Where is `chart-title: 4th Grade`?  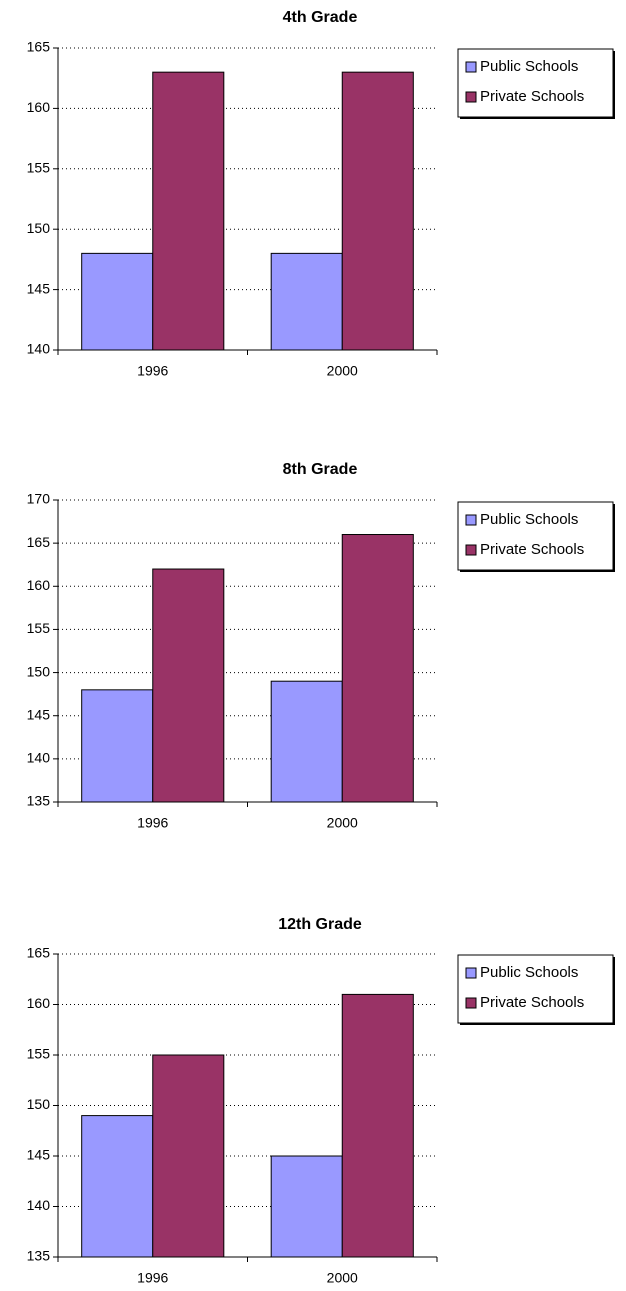
chart-title: 4th Grade is located at coordinates (320, 17).